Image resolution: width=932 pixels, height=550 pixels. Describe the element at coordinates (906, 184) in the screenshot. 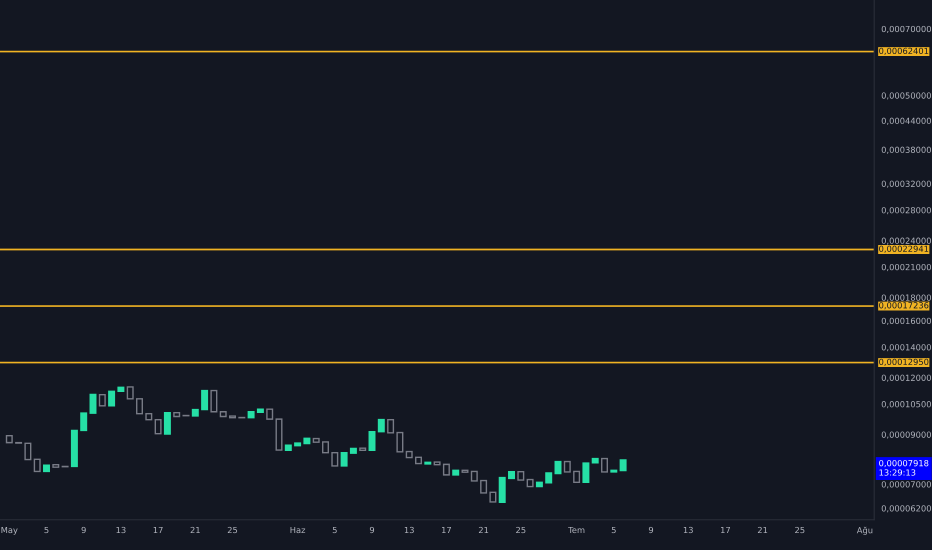

I see `y-tick-label: 0,00032000` at that location.